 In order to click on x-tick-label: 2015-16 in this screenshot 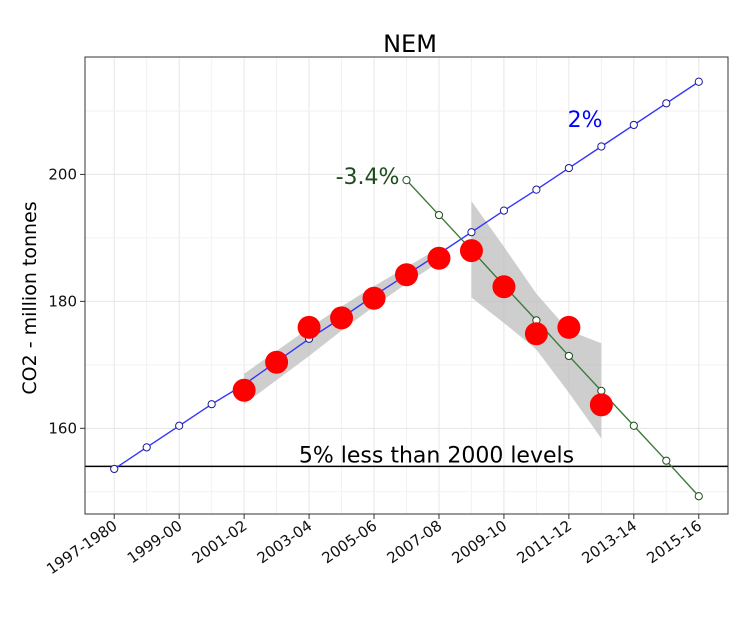, I will do `click(674, 542)`.